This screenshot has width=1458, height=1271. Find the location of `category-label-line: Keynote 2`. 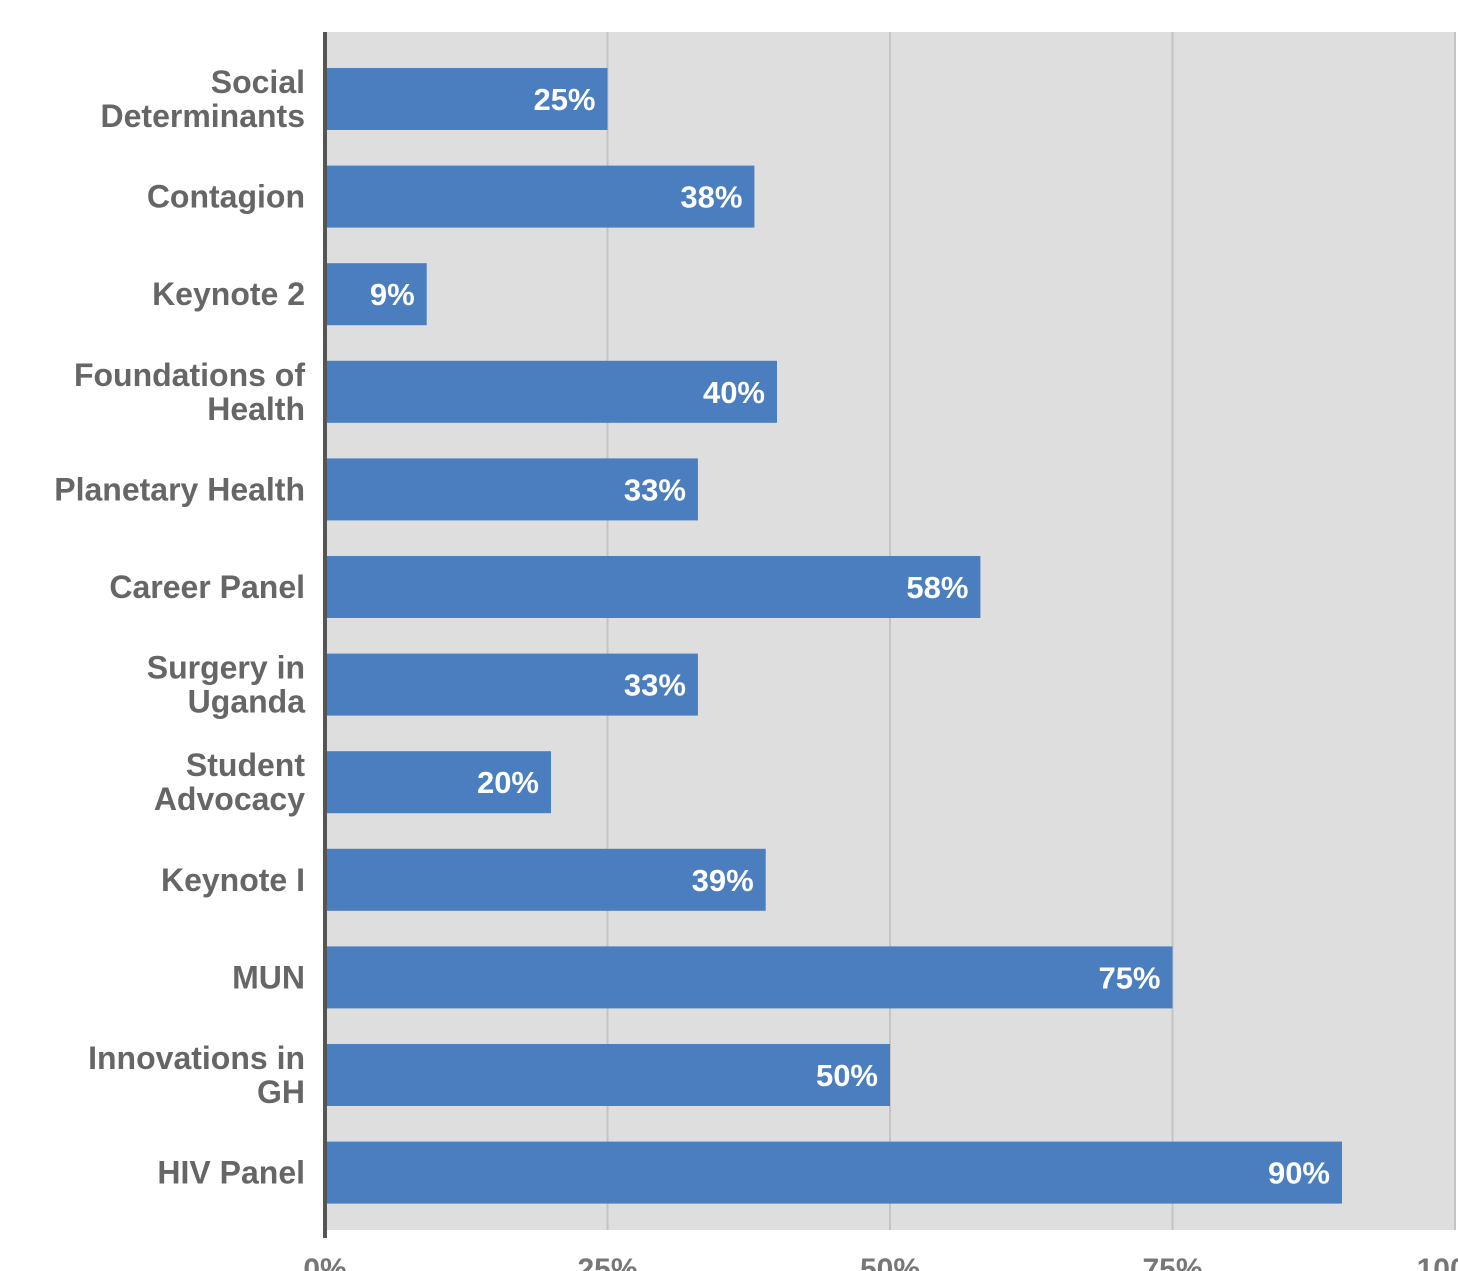

category-label-line: Keynote 2 is located at coordinates (228, 294).